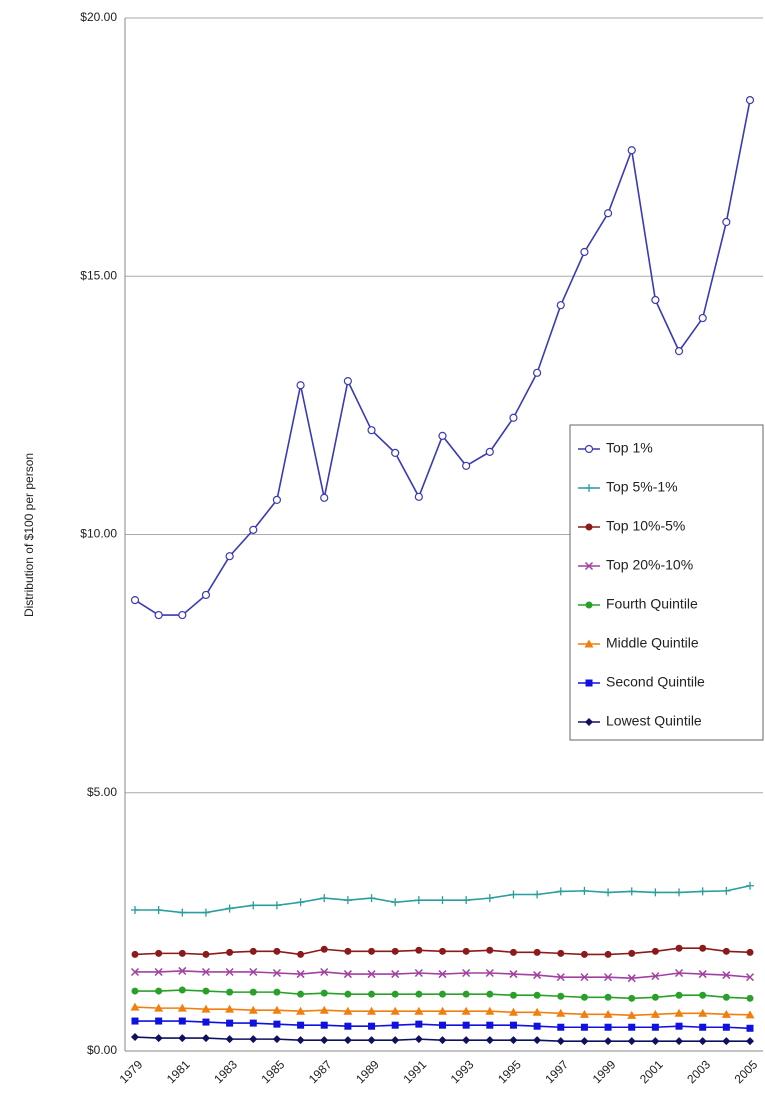 This screenshot has width=765, height=1118. Describe the element at coordinates (131, 1071) in the screenshot. I see `x-tick-label: 1979` at that location.